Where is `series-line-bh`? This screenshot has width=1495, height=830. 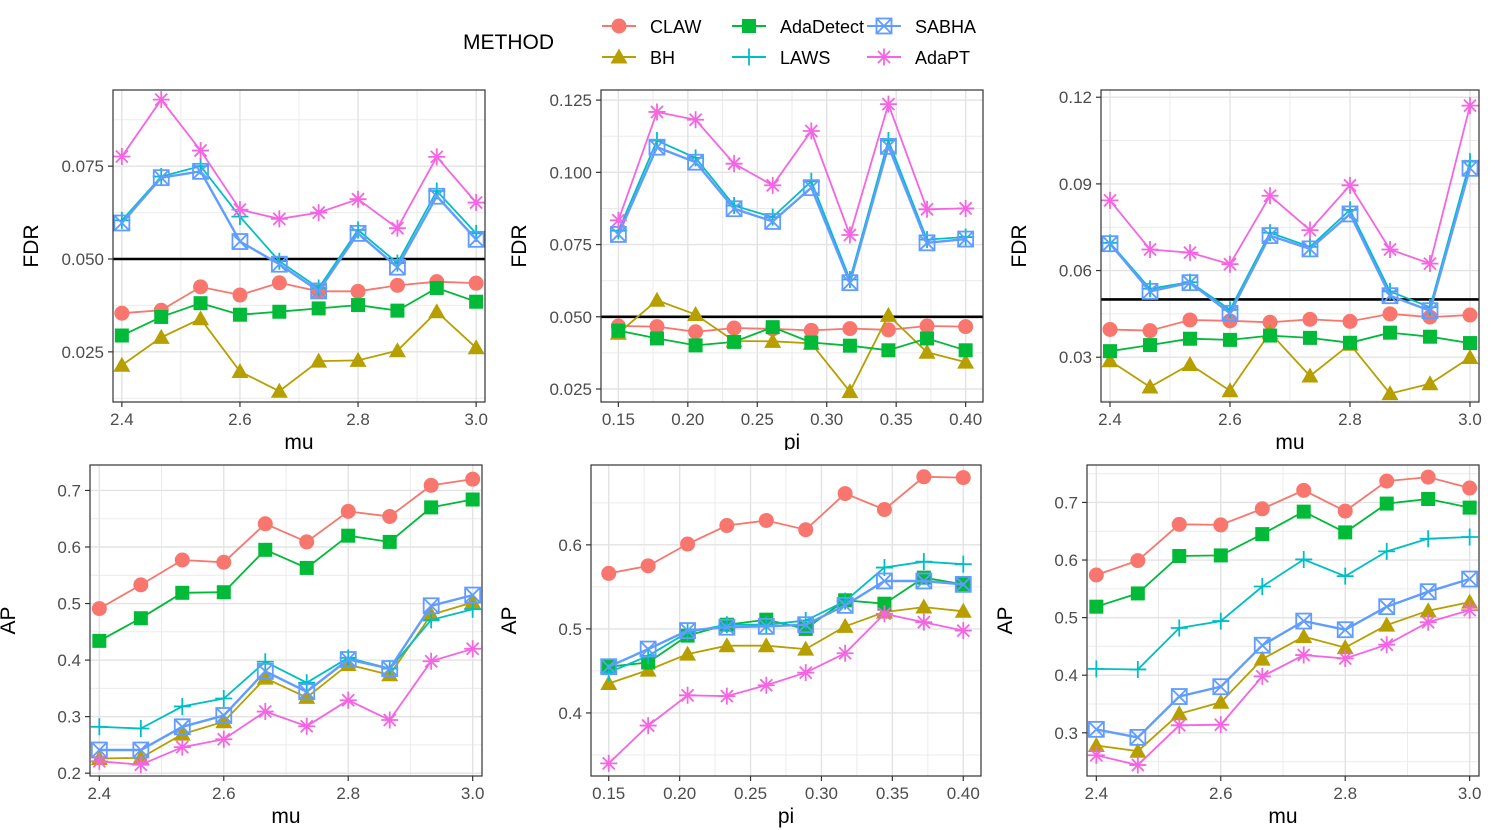
series-line-bh is located at coordinates (1290, 363).